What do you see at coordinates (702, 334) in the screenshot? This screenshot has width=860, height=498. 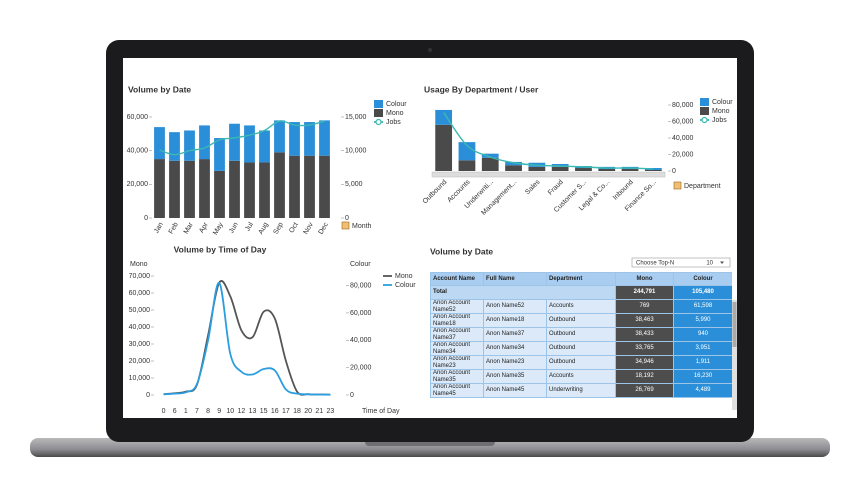 I see `table-cell: 940` at bounding box center [702, 334].